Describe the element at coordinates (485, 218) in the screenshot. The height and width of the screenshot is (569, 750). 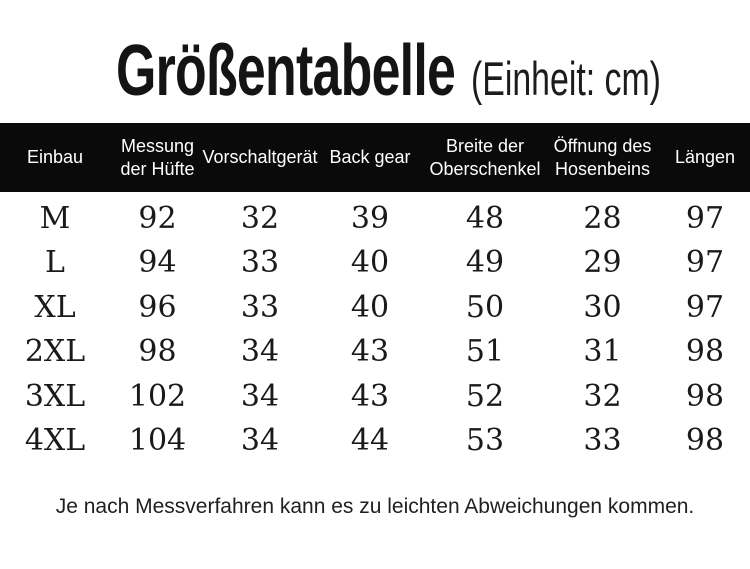
I see `value-cell-thigh-width: 48` at that location.